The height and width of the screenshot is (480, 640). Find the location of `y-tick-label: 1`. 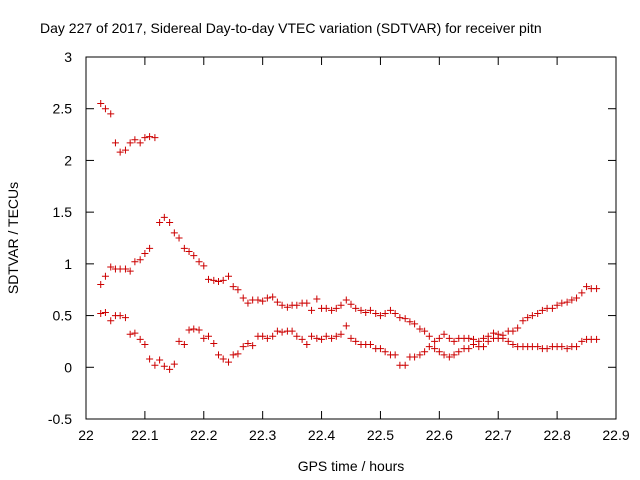

y-tick-label: 1 is located at coordinates (68, 264).